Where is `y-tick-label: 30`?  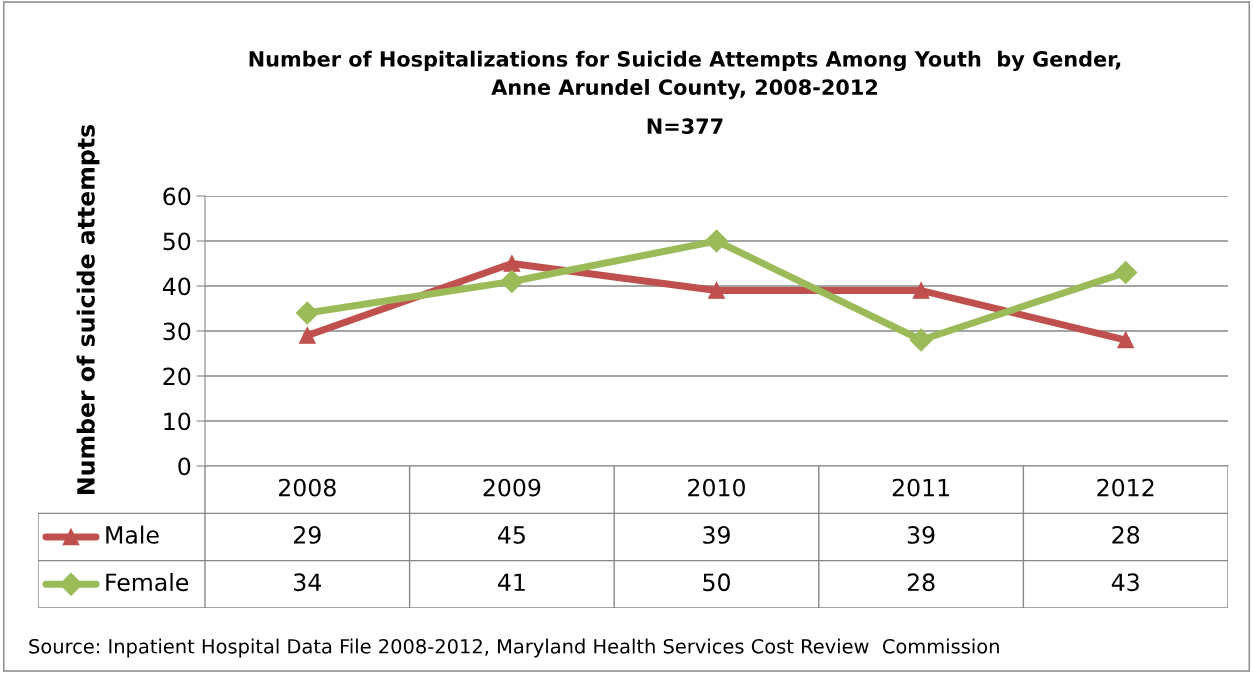
y-tick-label: 30 is located at coordinates (177, 331).